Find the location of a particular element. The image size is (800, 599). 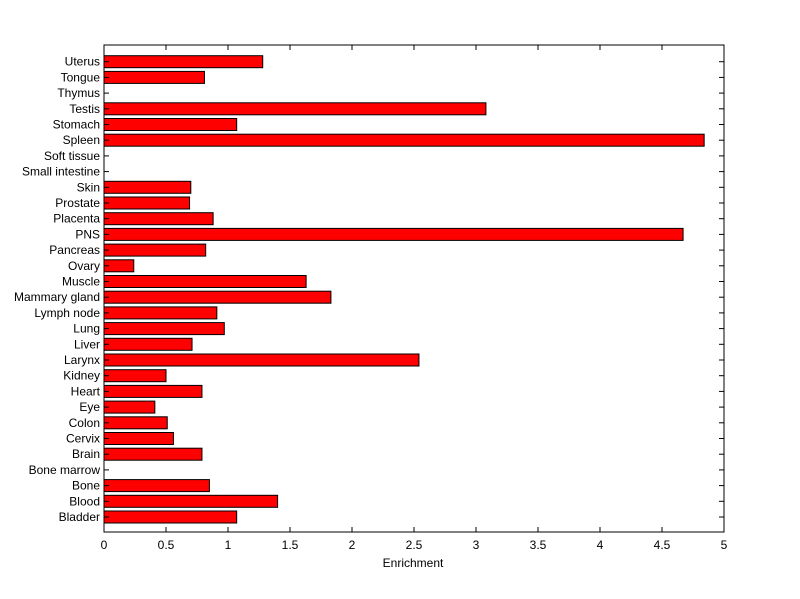

bar-bladder is located at coordinates (170, 517).